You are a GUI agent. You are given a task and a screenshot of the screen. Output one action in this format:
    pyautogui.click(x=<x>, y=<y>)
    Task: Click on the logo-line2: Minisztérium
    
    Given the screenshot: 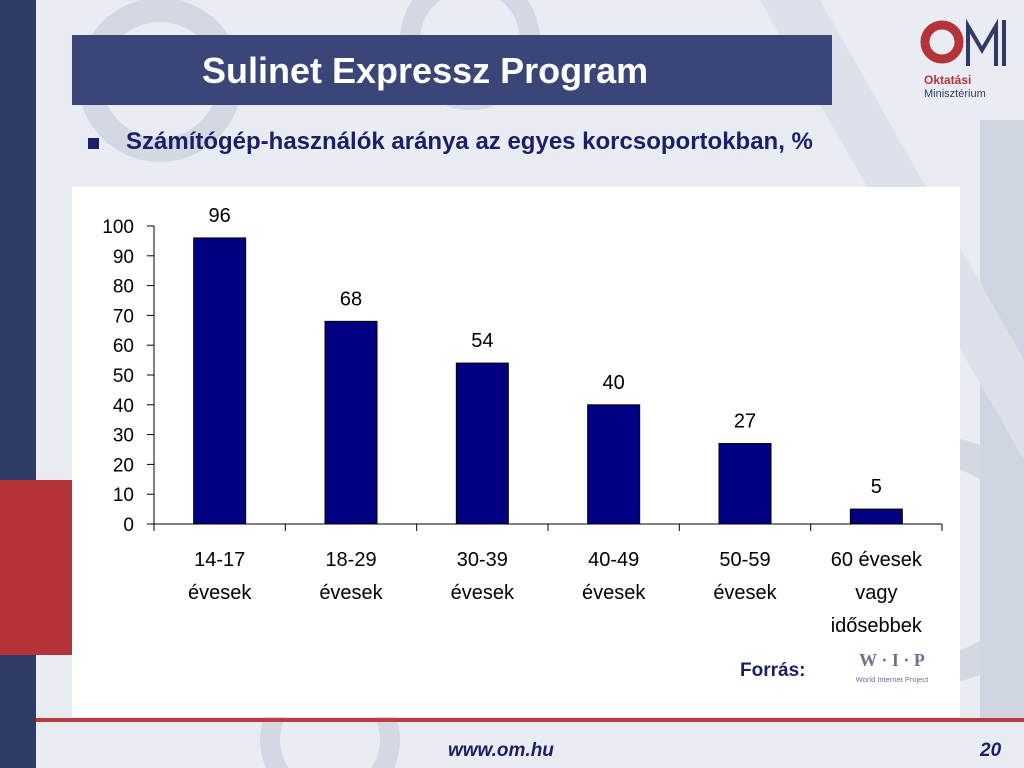 What is the action you would take?
    pyautogui.click(x=955, y=94)
    